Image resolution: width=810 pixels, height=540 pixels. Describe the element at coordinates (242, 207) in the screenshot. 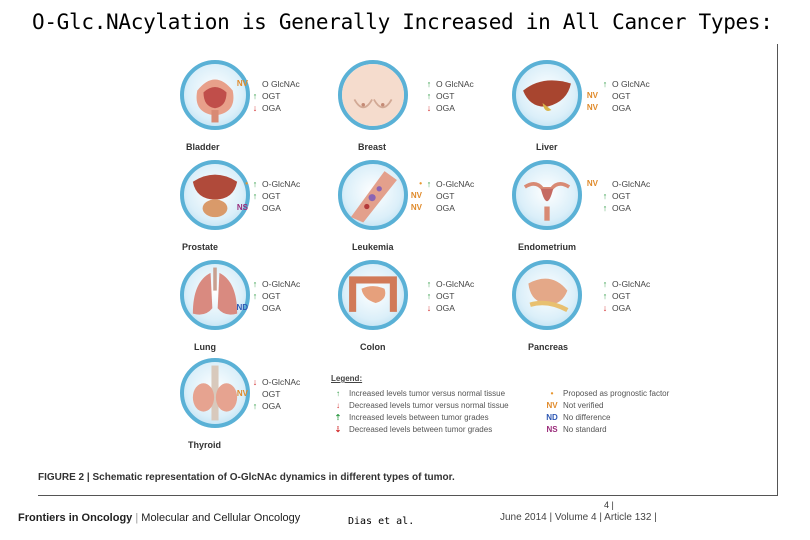

I see `code: NS` at that location.